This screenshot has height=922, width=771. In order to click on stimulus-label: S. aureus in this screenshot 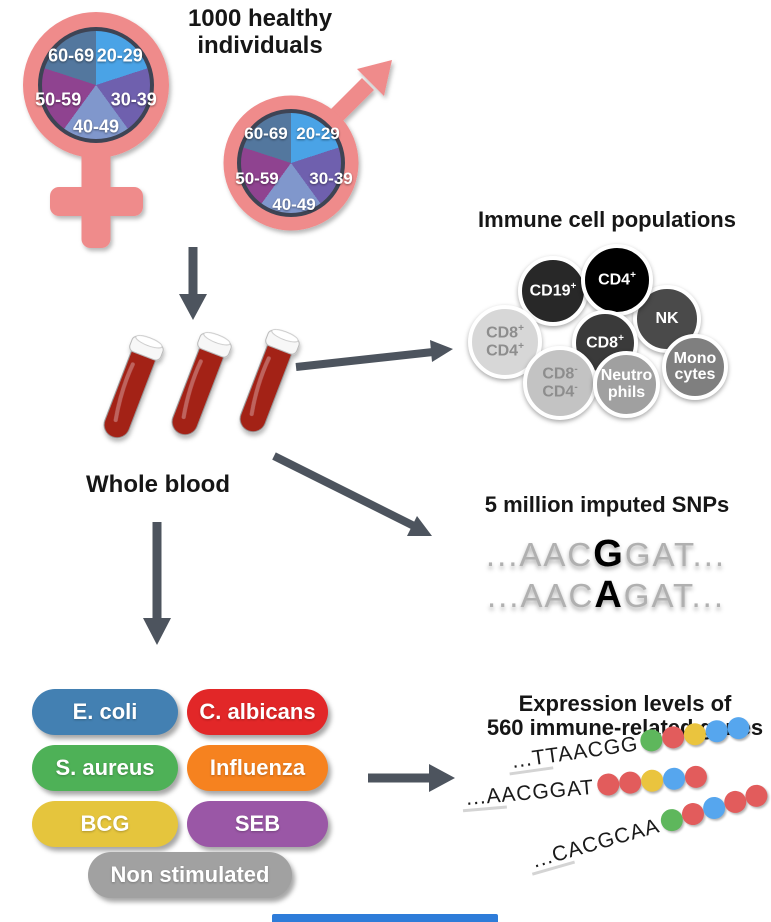, I will do `click(105, 767)`.